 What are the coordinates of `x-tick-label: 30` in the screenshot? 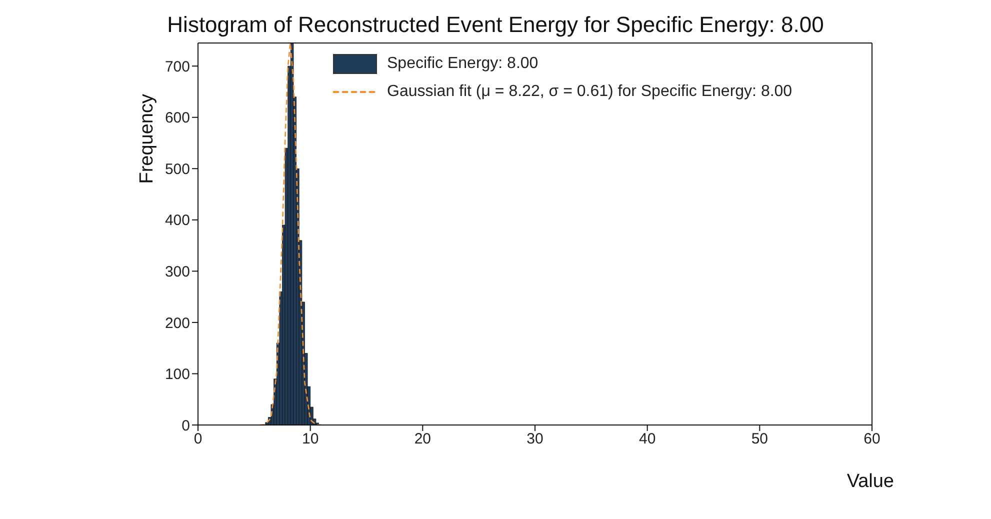 It's located at (535, 439).